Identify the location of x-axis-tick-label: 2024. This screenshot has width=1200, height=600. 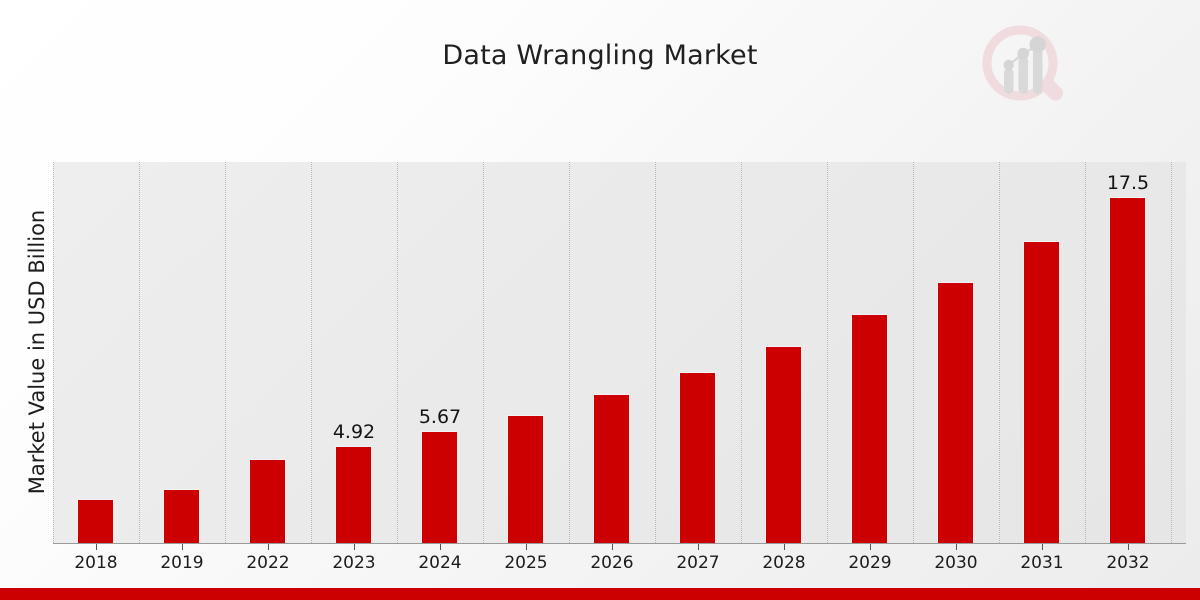
(440, 563).